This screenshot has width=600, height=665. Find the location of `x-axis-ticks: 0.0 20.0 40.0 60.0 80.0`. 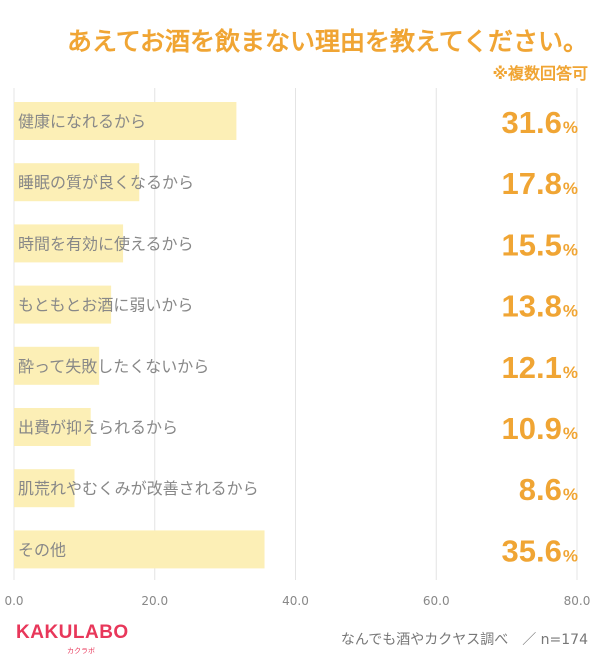

x-axis-ticks: 0.0 20.0 40.0 60.0 80.0 is located at coordinates (297, 601).